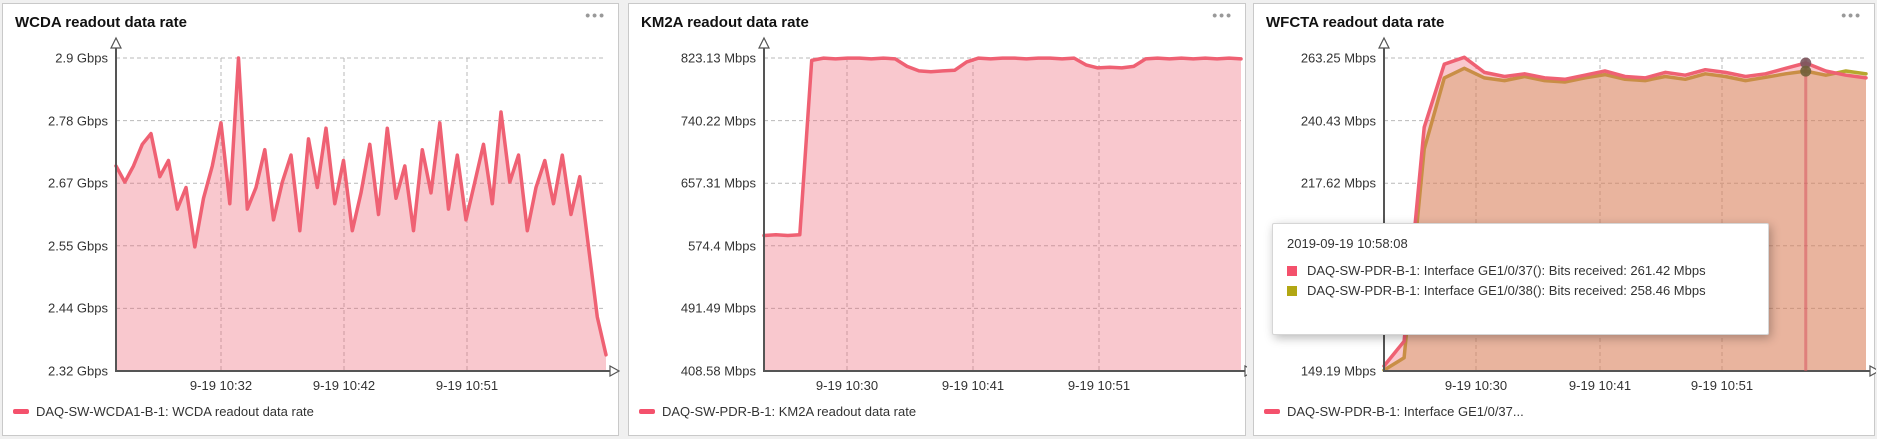 This screenshot has height=439, width=1877. I want to click on x-axis-label: 9-19 10:42, so click(344, 385).